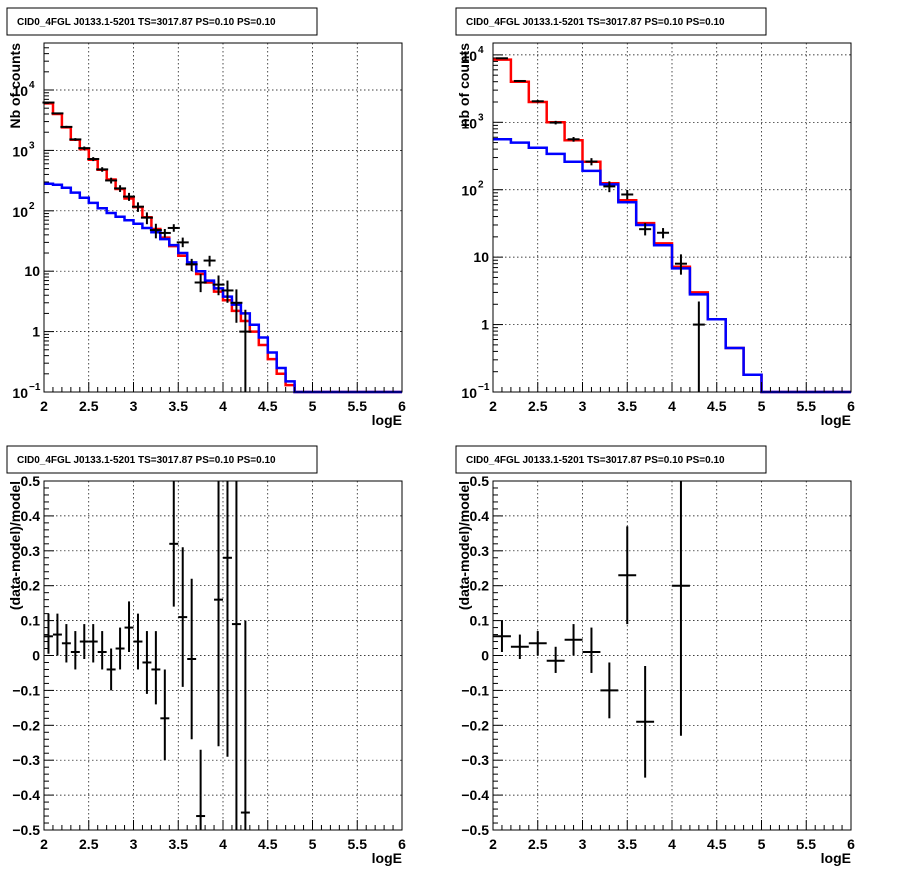 The width and height of the screenshot is (898, 880). I want to click on y-tick-label-power: 10 3, so click(472, 121).